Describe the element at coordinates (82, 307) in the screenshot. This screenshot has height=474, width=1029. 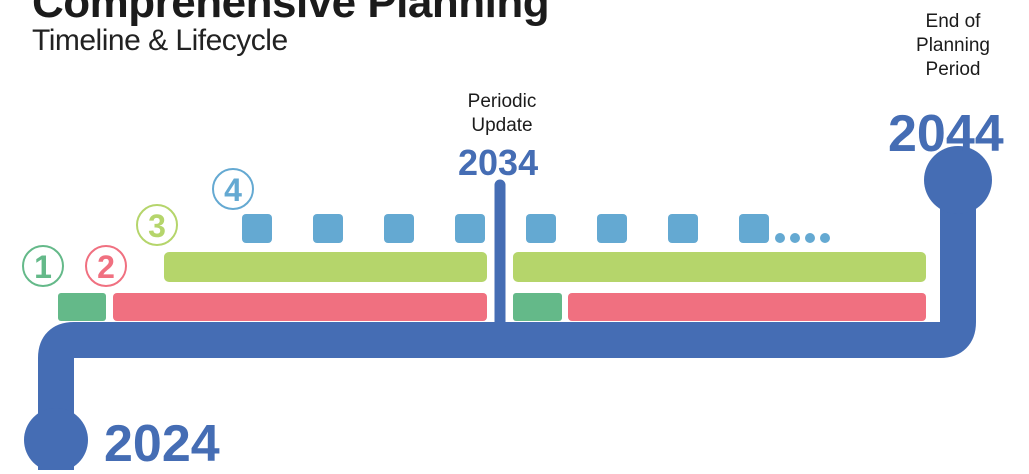
I see `phase1-bar-first` at that location.